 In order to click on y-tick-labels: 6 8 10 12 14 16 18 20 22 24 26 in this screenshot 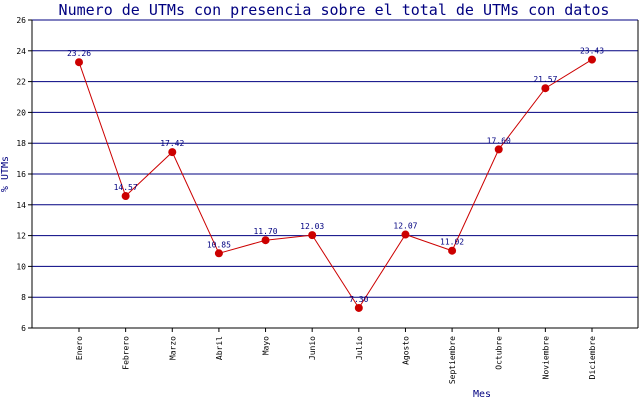, I will do `click(21, 174)`.